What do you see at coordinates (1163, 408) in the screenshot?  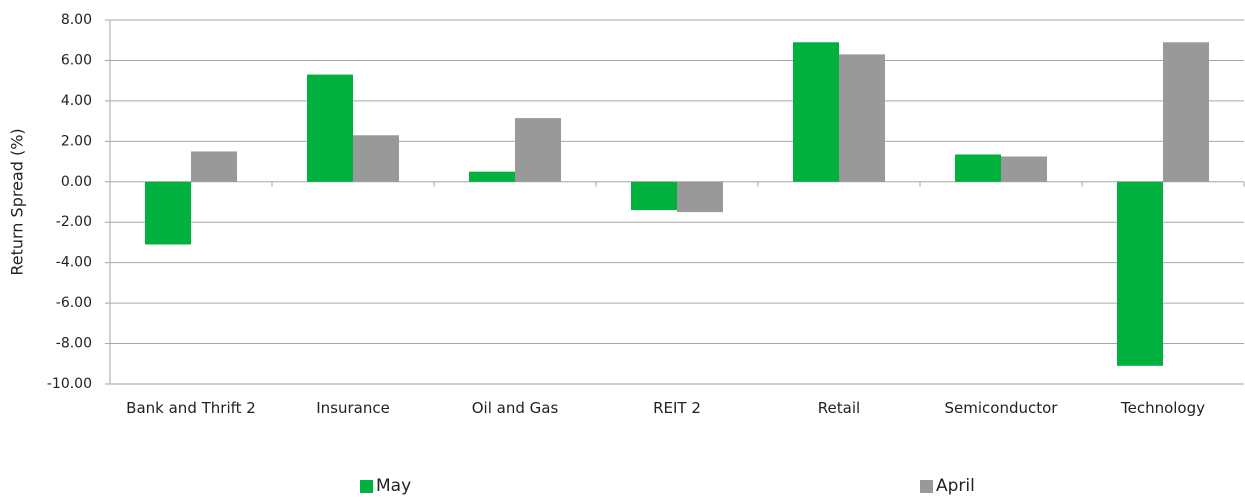 I see `x-tick-label: Technology` at bounding box center [1163, 408].